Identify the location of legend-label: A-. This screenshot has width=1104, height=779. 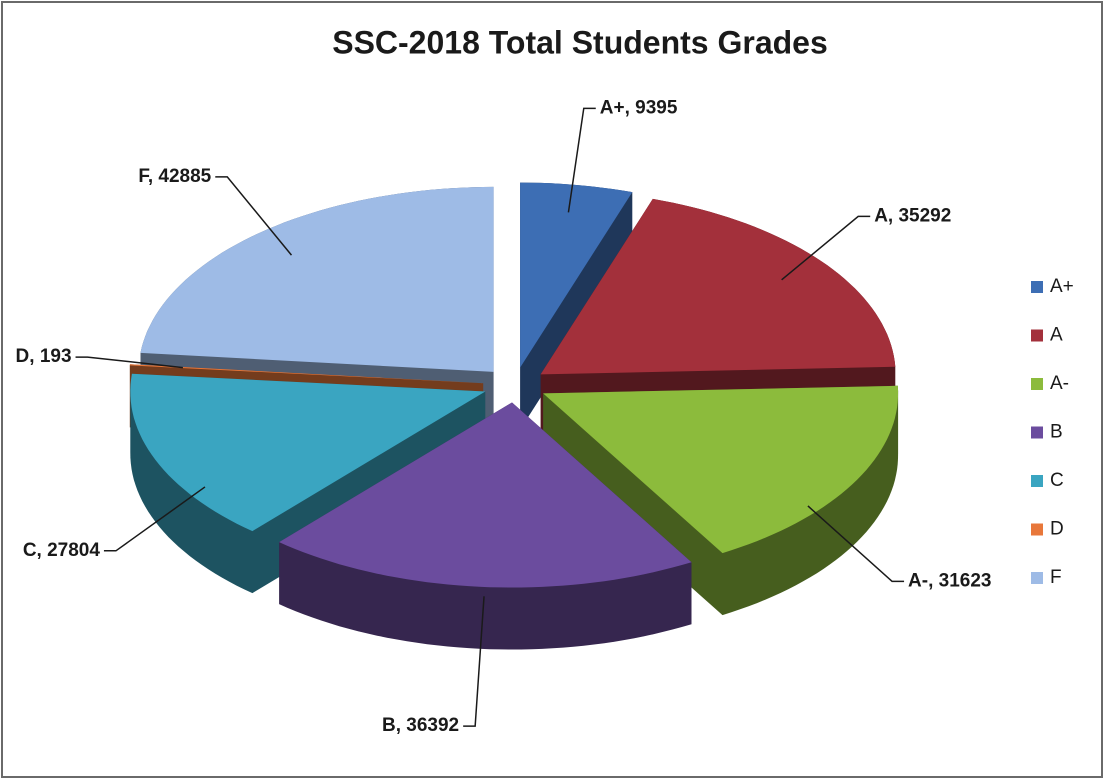
(1059, 383).